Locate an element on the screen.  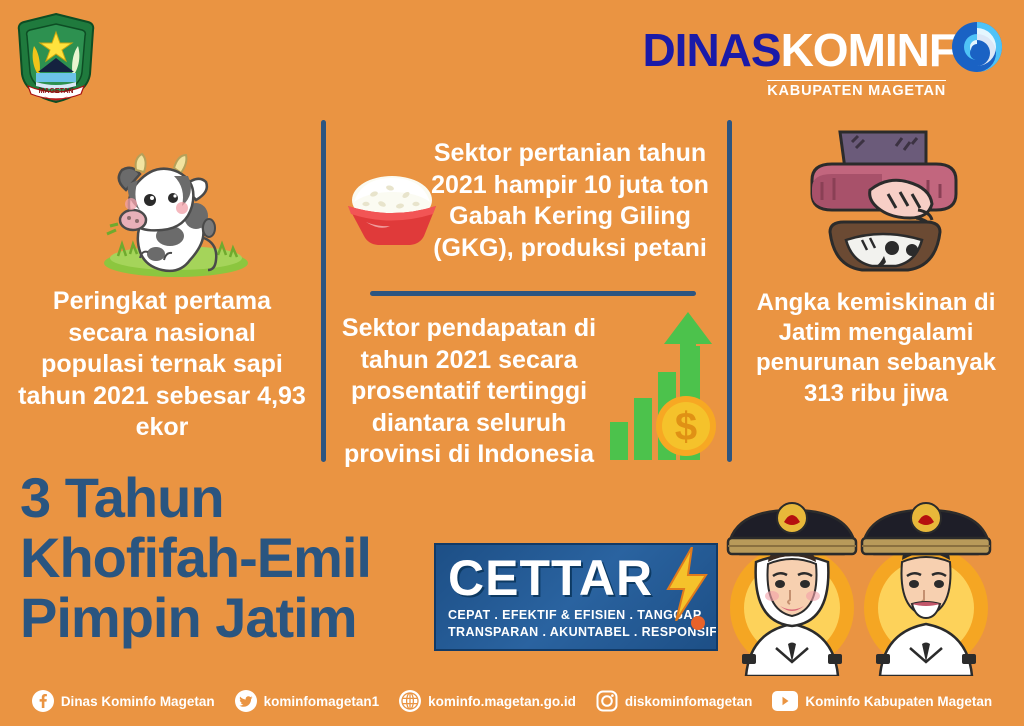
kominfo-globe-icon is located at coordinates (977, 47).